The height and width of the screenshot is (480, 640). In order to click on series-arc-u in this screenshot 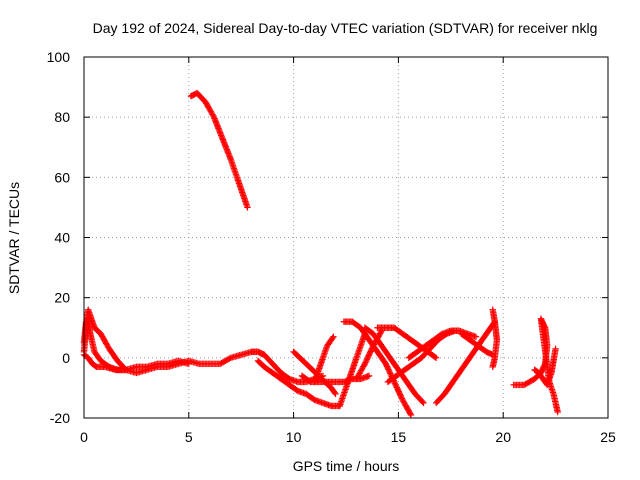, I will do `click(545, 367)`.